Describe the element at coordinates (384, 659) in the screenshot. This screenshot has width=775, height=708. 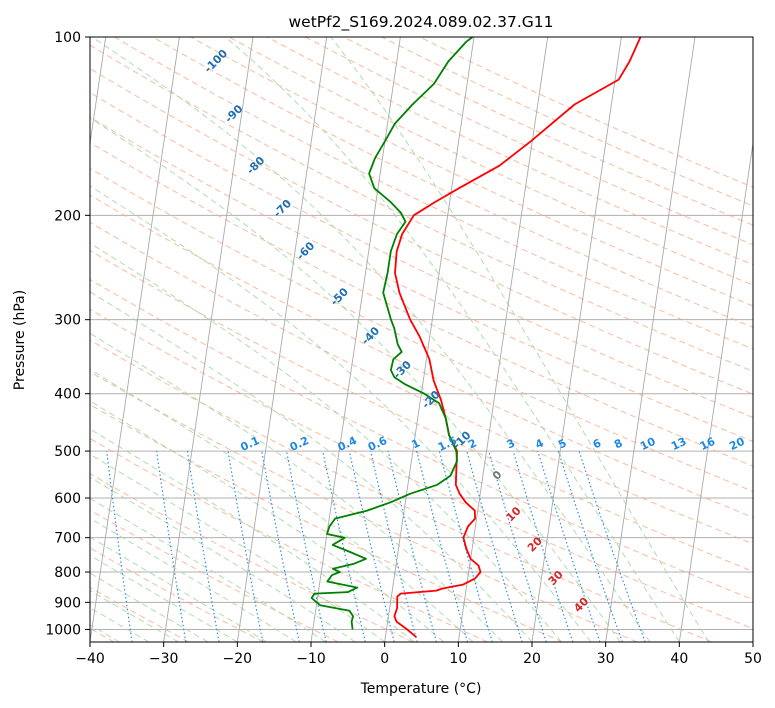
I see `x-tick-label: 0` at that location.